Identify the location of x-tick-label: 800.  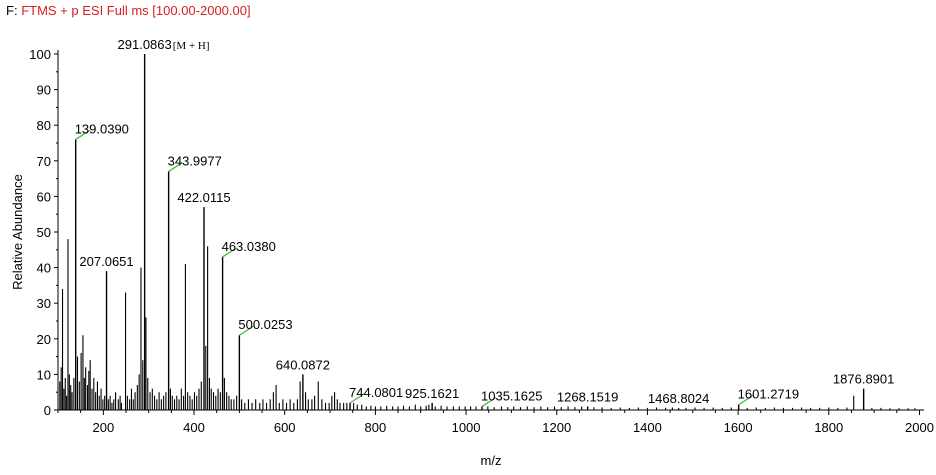
(376, 427).